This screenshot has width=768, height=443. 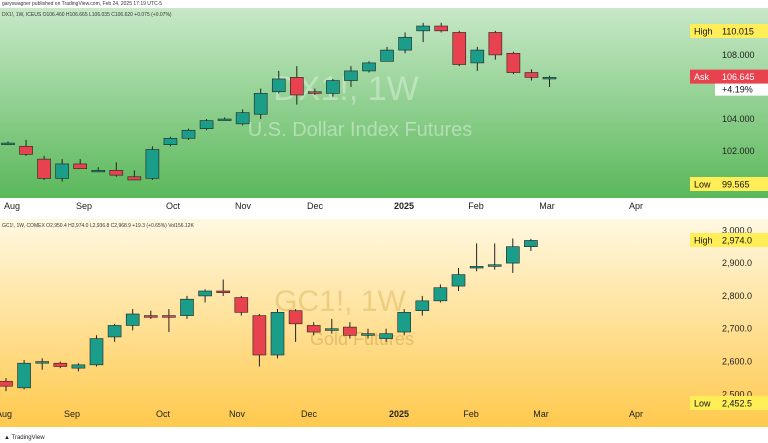 I want to click on x-tick-label: Apr, so click(x=636, y=414).